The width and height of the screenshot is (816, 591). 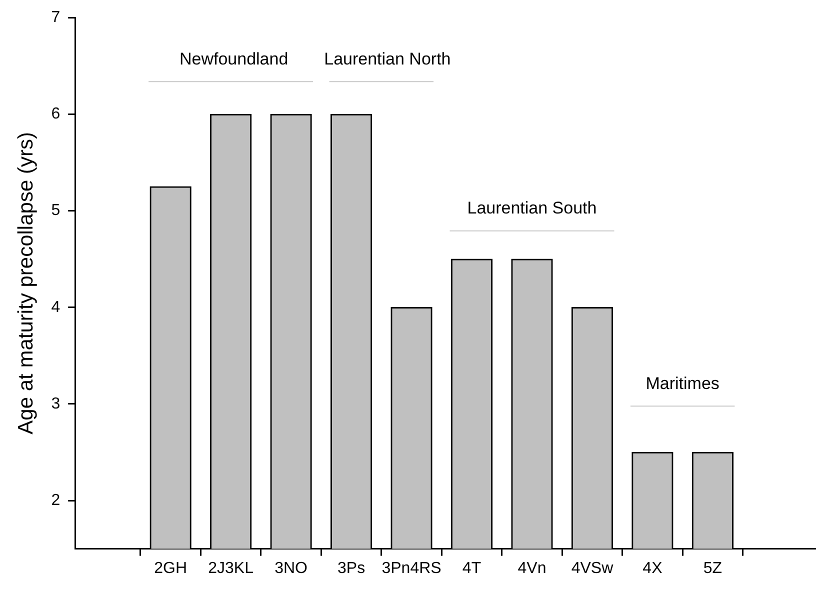 What do you see at coordinates (351, 568) in the screenshot?
I see `x-tick-label: 3Ps` at bounding box center [351, 568].